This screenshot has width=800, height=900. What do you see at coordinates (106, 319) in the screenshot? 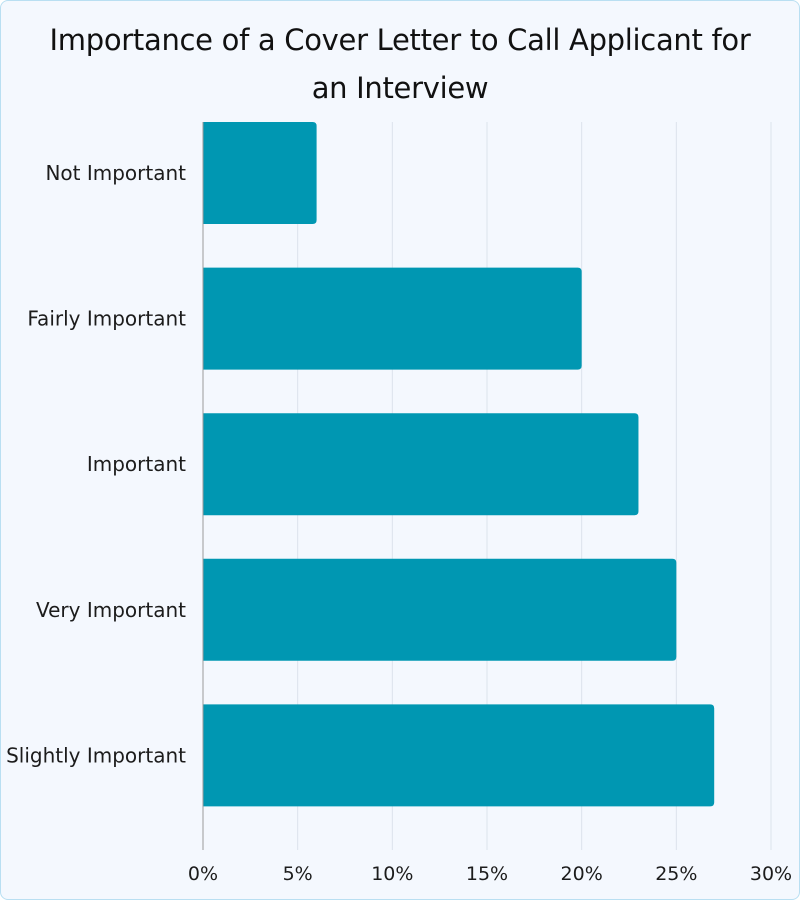
I see `category-label: Fairly Important` at bounding box center [106, 319].